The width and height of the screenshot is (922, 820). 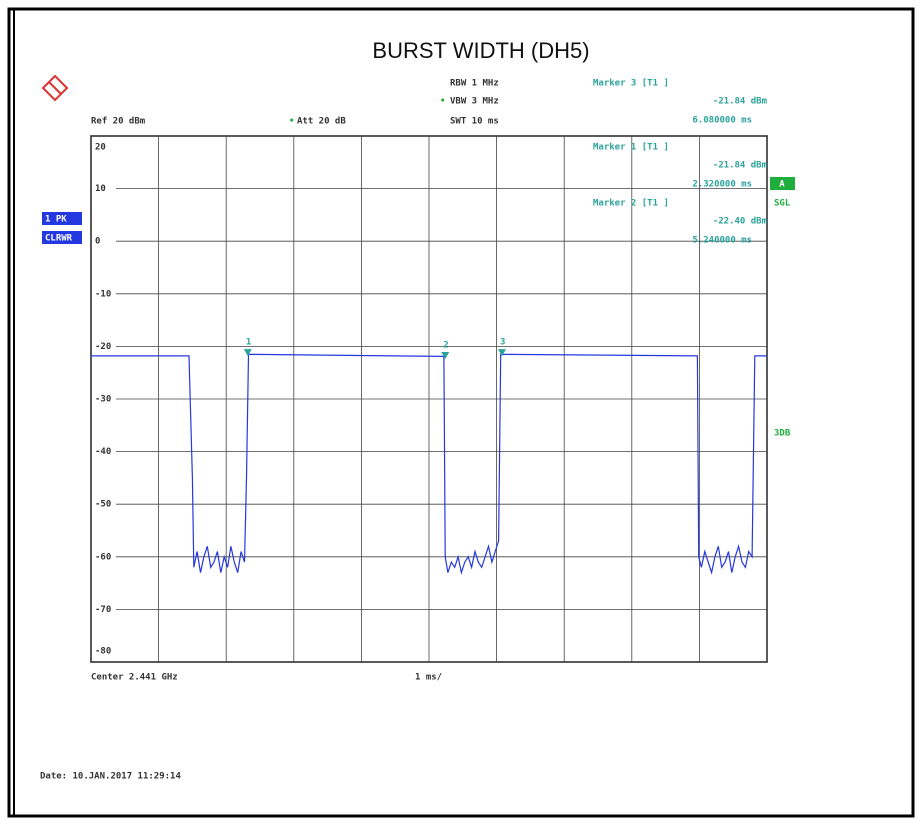 I want to click on y-tick-label: -10, so click(x=103, y=294).